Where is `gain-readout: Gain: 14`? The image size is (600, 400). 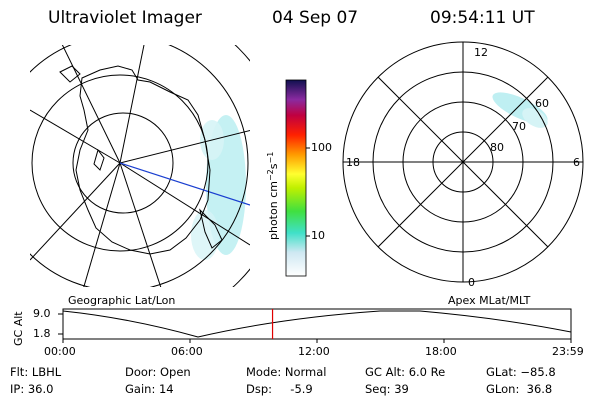
gain-readout: Gain: 14 is located at coordinates (149, 389).